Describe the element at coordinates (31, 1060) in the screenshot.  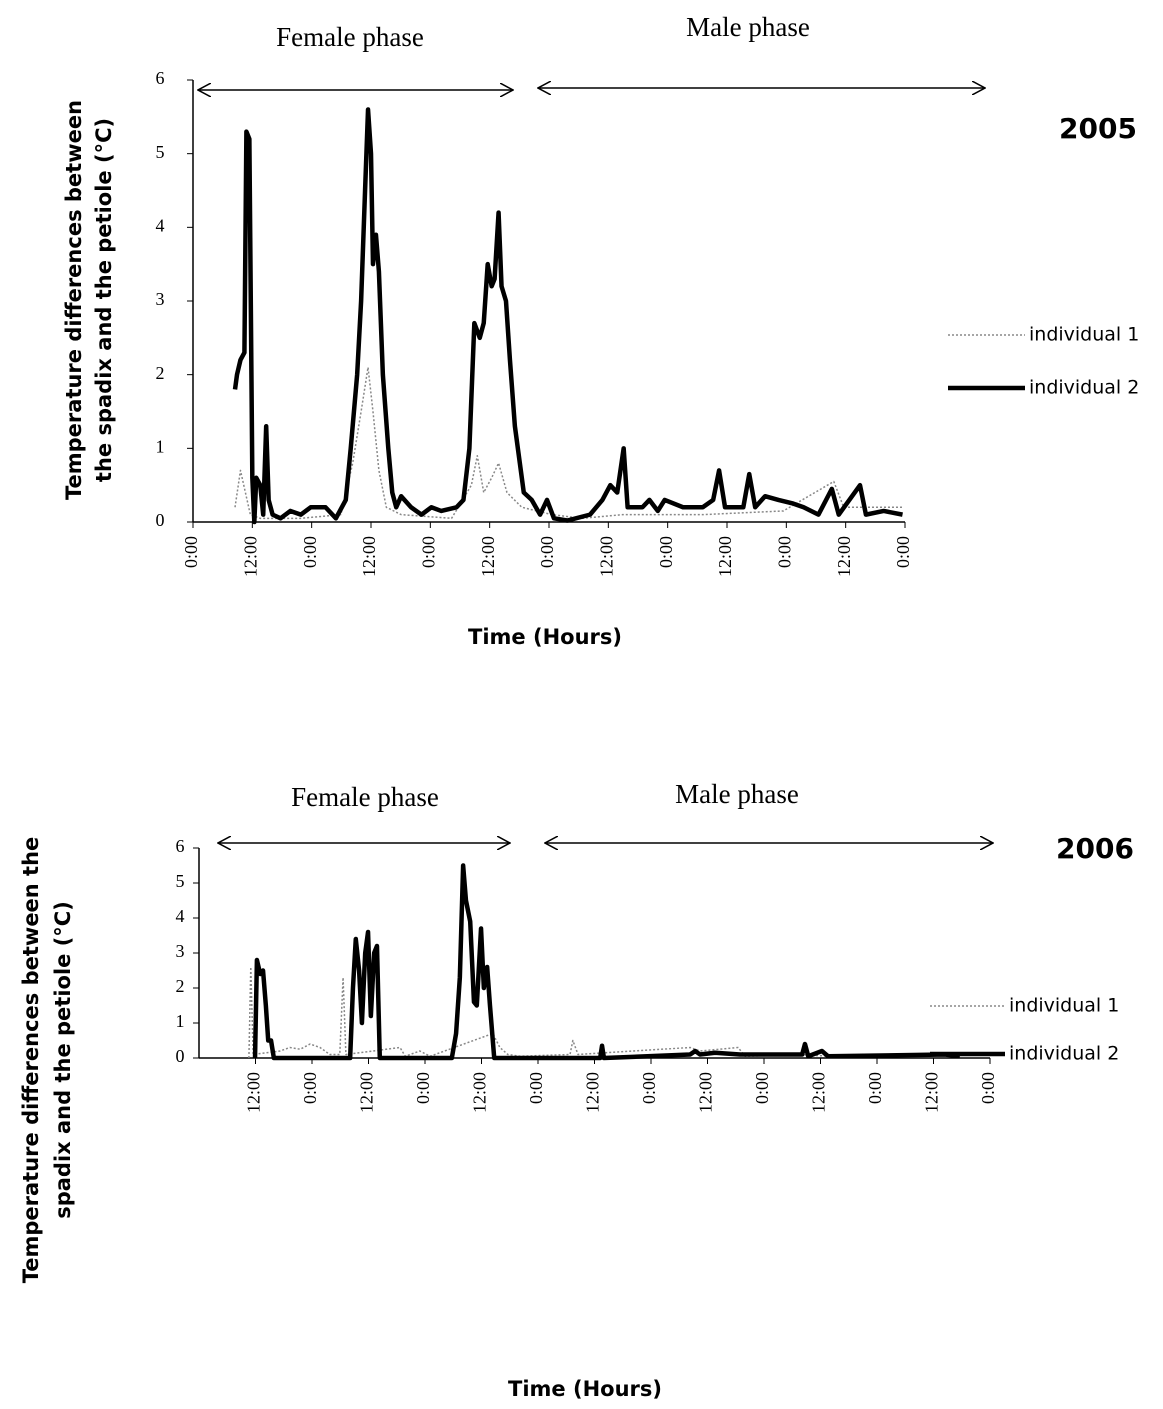
I see `y-axis-title: Temperature differences between the` at that location.